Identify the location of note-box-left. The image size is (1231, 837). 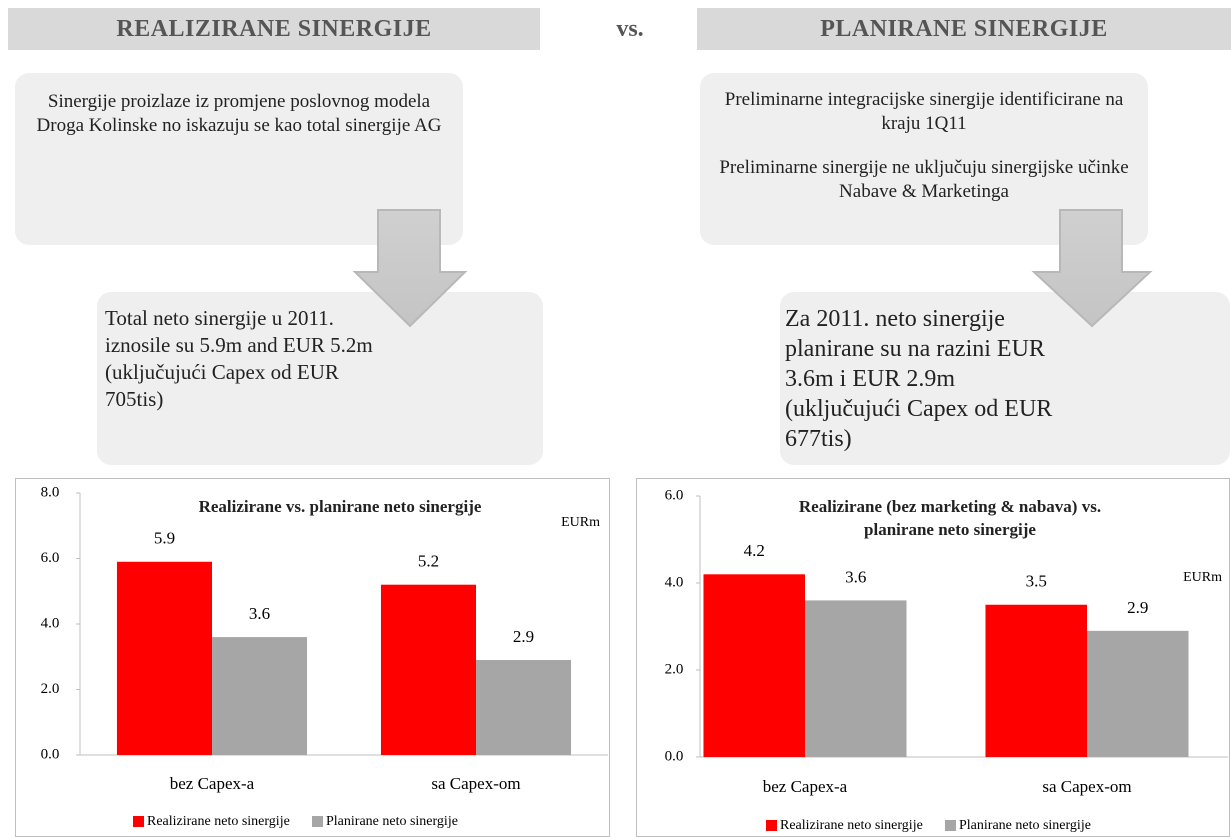
(239, 159).